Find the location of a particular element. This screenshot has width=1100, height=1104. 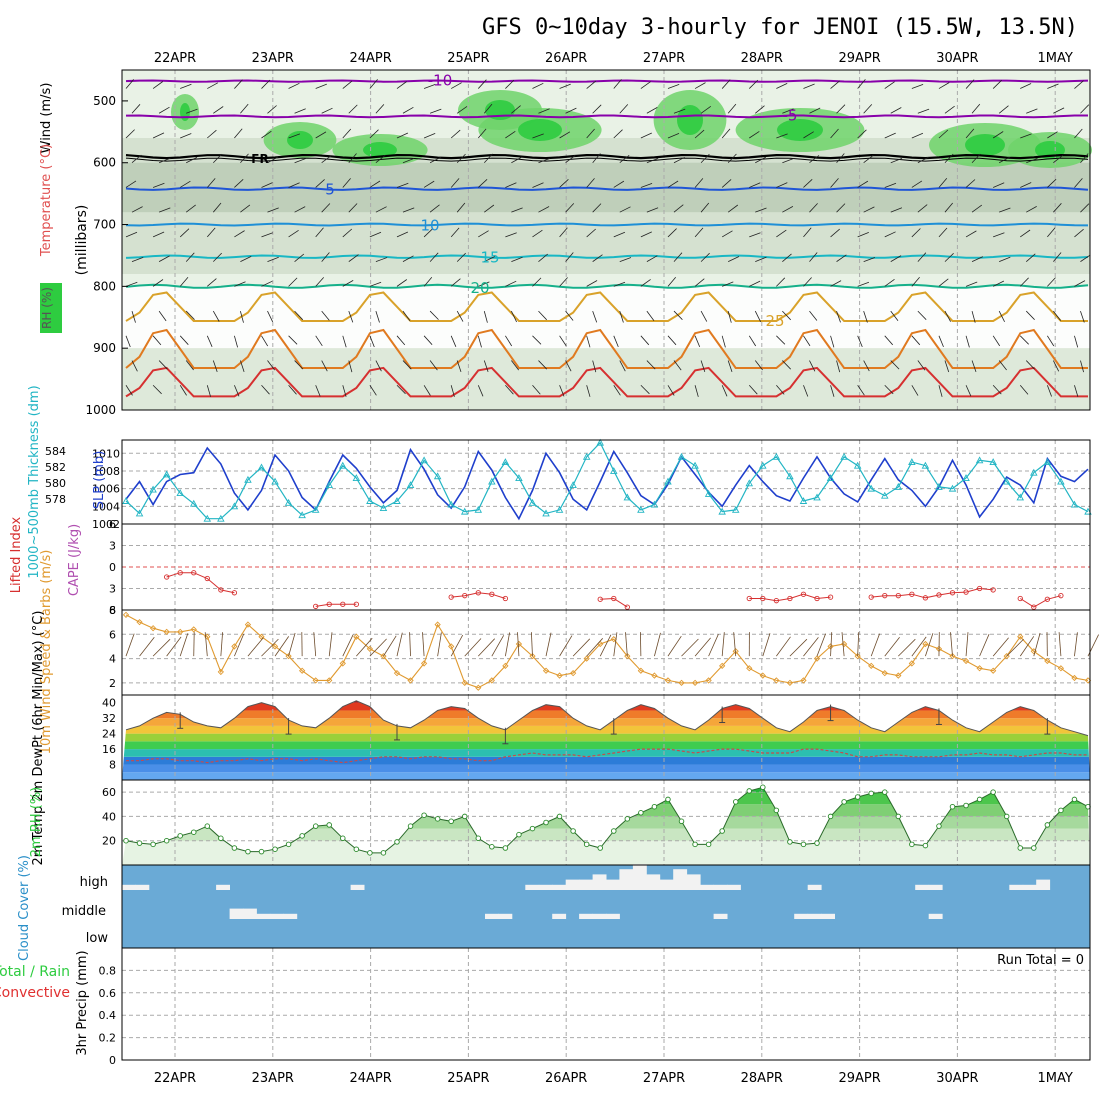

thickness-axis-label: 1000~500mb Thickness (dm) is located at coordinates (34, 481).